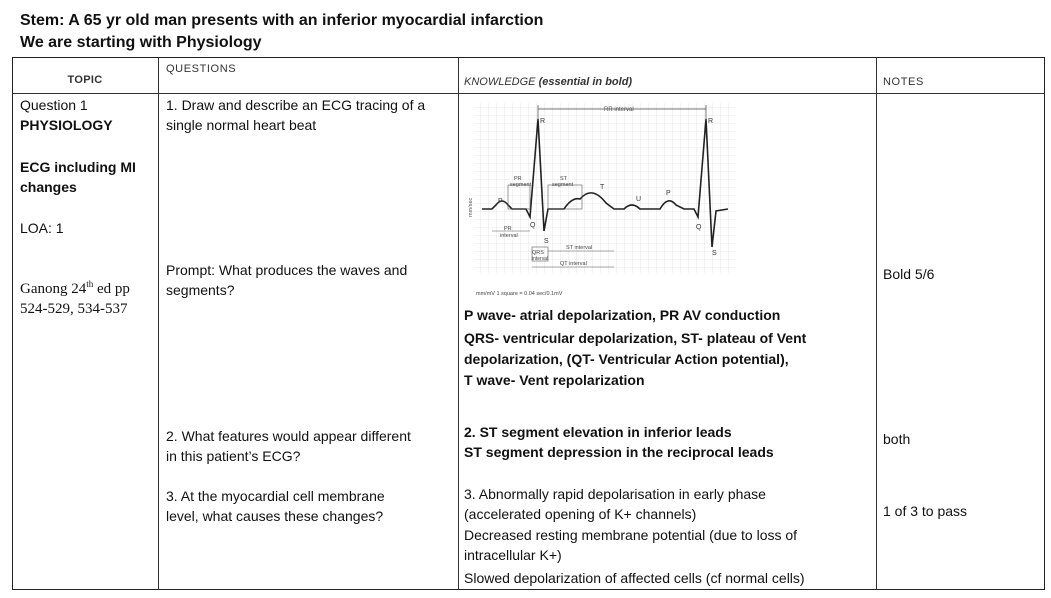 This screenshot has height=598, width=1051. Describe the element at coordinates (903, 82) in the screenshot. I see `header-notes: NOTES` at that location.